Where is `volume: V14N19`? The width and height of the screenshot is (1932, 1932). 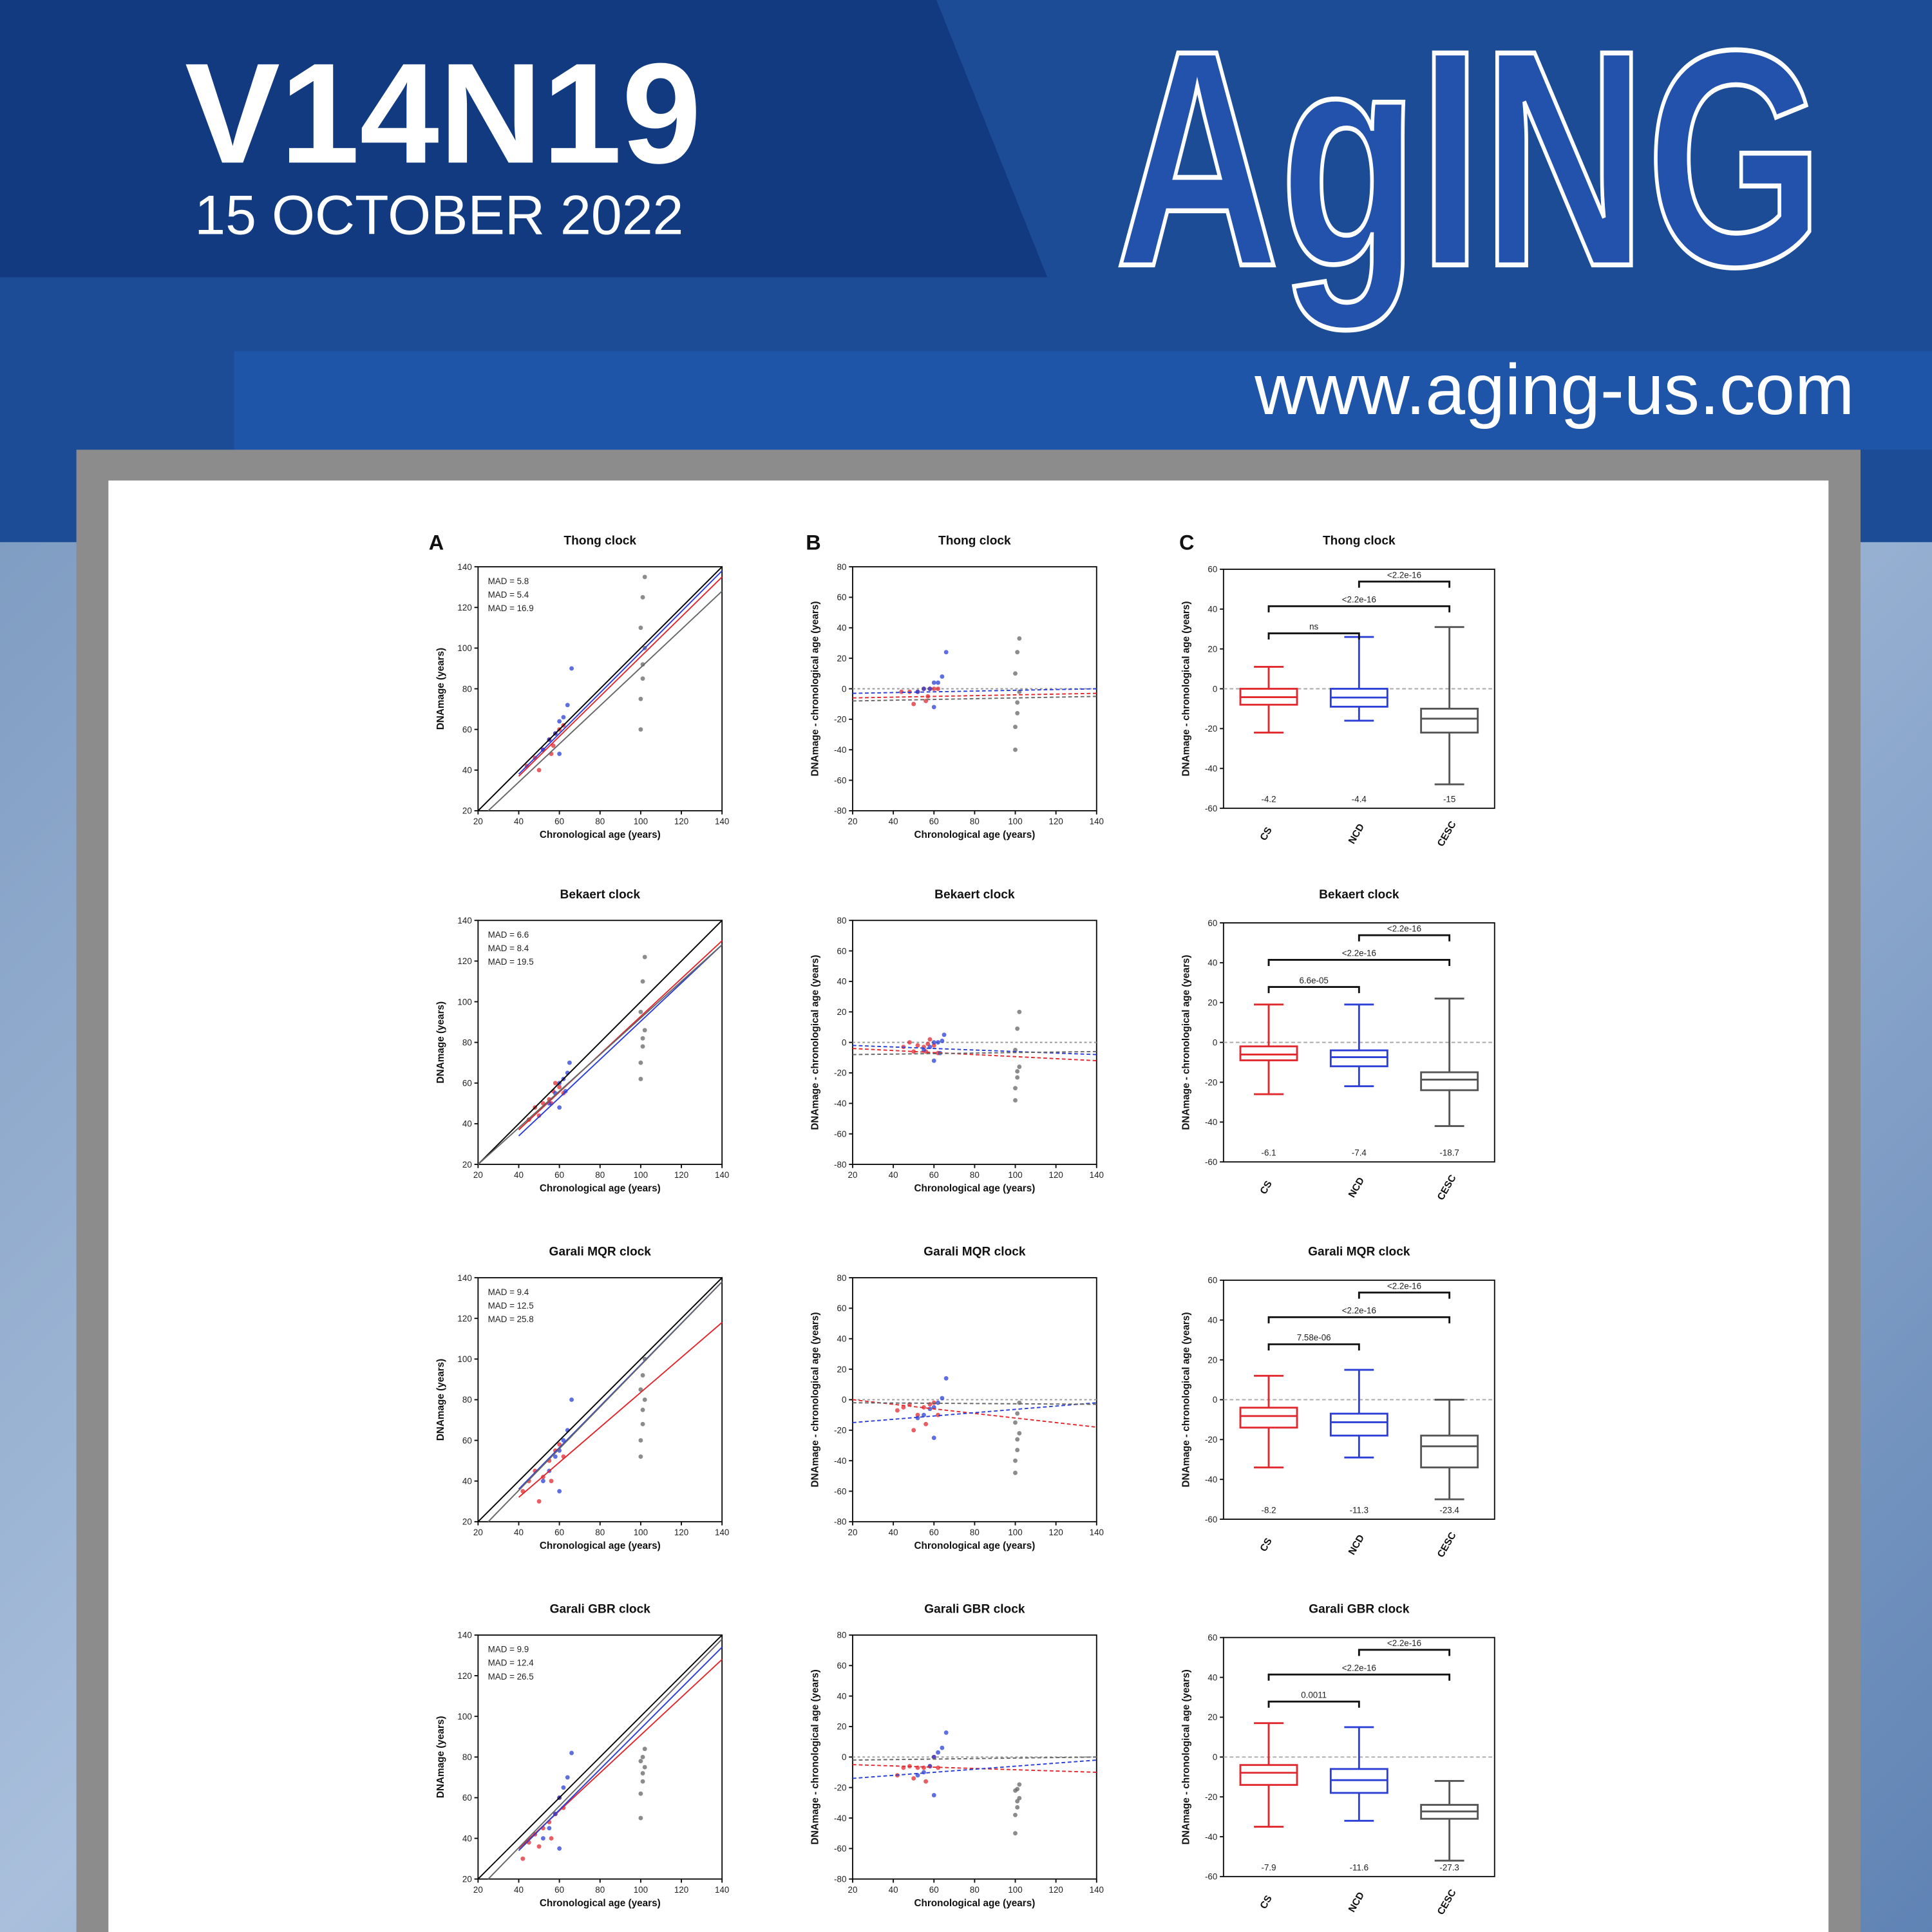
volume: V14N19 is located at coordinates (443, 114).